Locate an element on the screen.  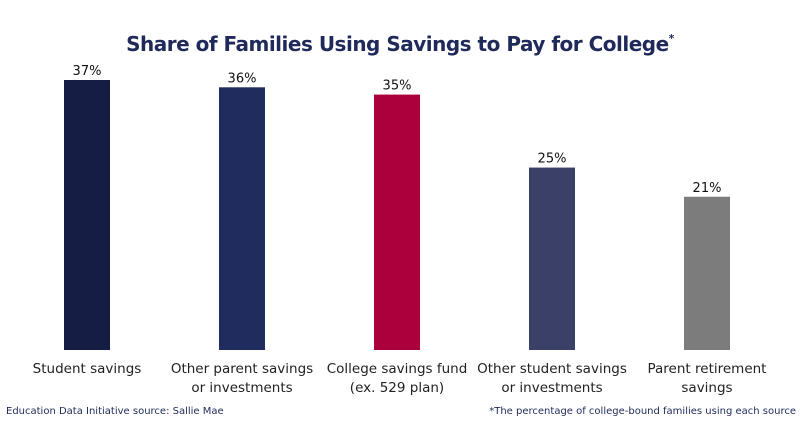
category-label-1-line-1: Student savings is located at coordinates (87, 369).